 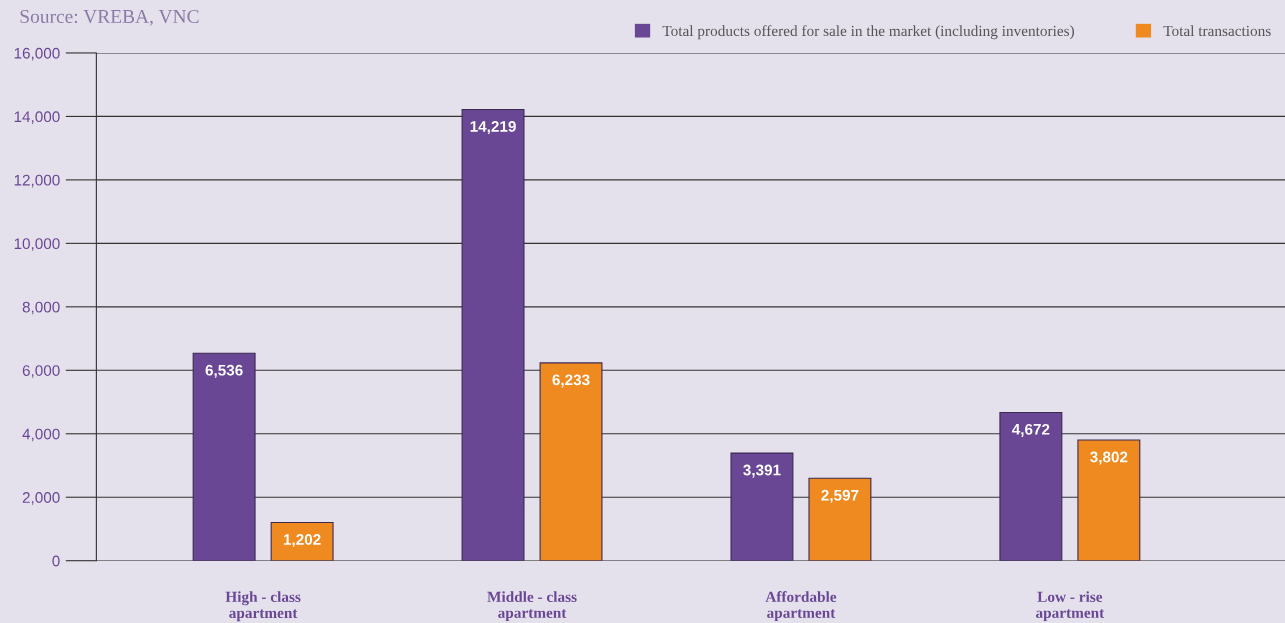 What do you see at coordinates (41, 371) in the screenshot?
I see `y-tick-label: 6,000` at bounding box center [41, 371].